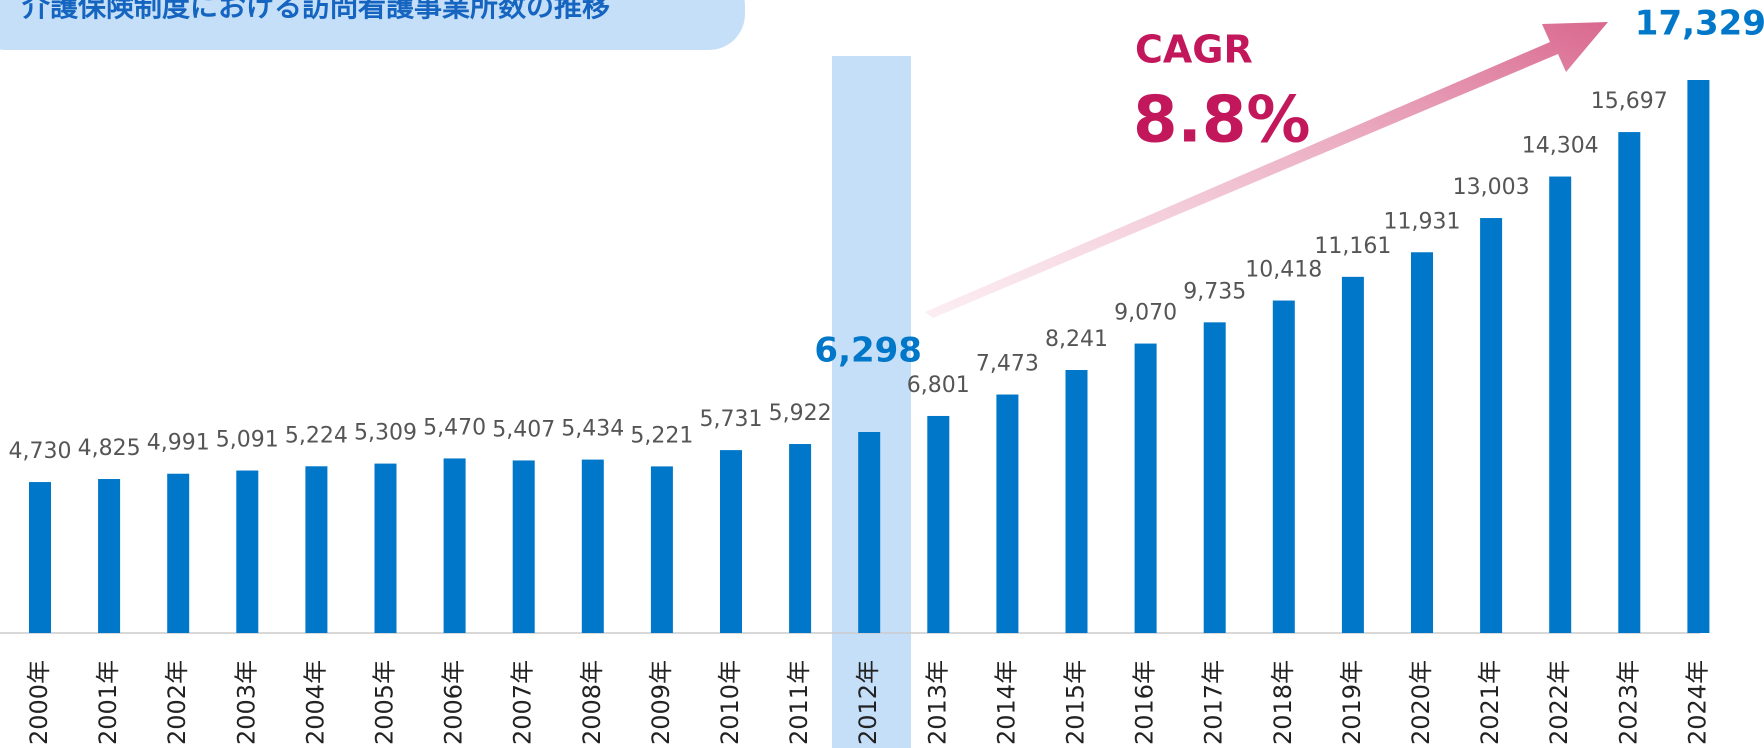  Describe the element at coordinates (109, 448) in the screenshot. I see `value-label: 4,825` at that location.